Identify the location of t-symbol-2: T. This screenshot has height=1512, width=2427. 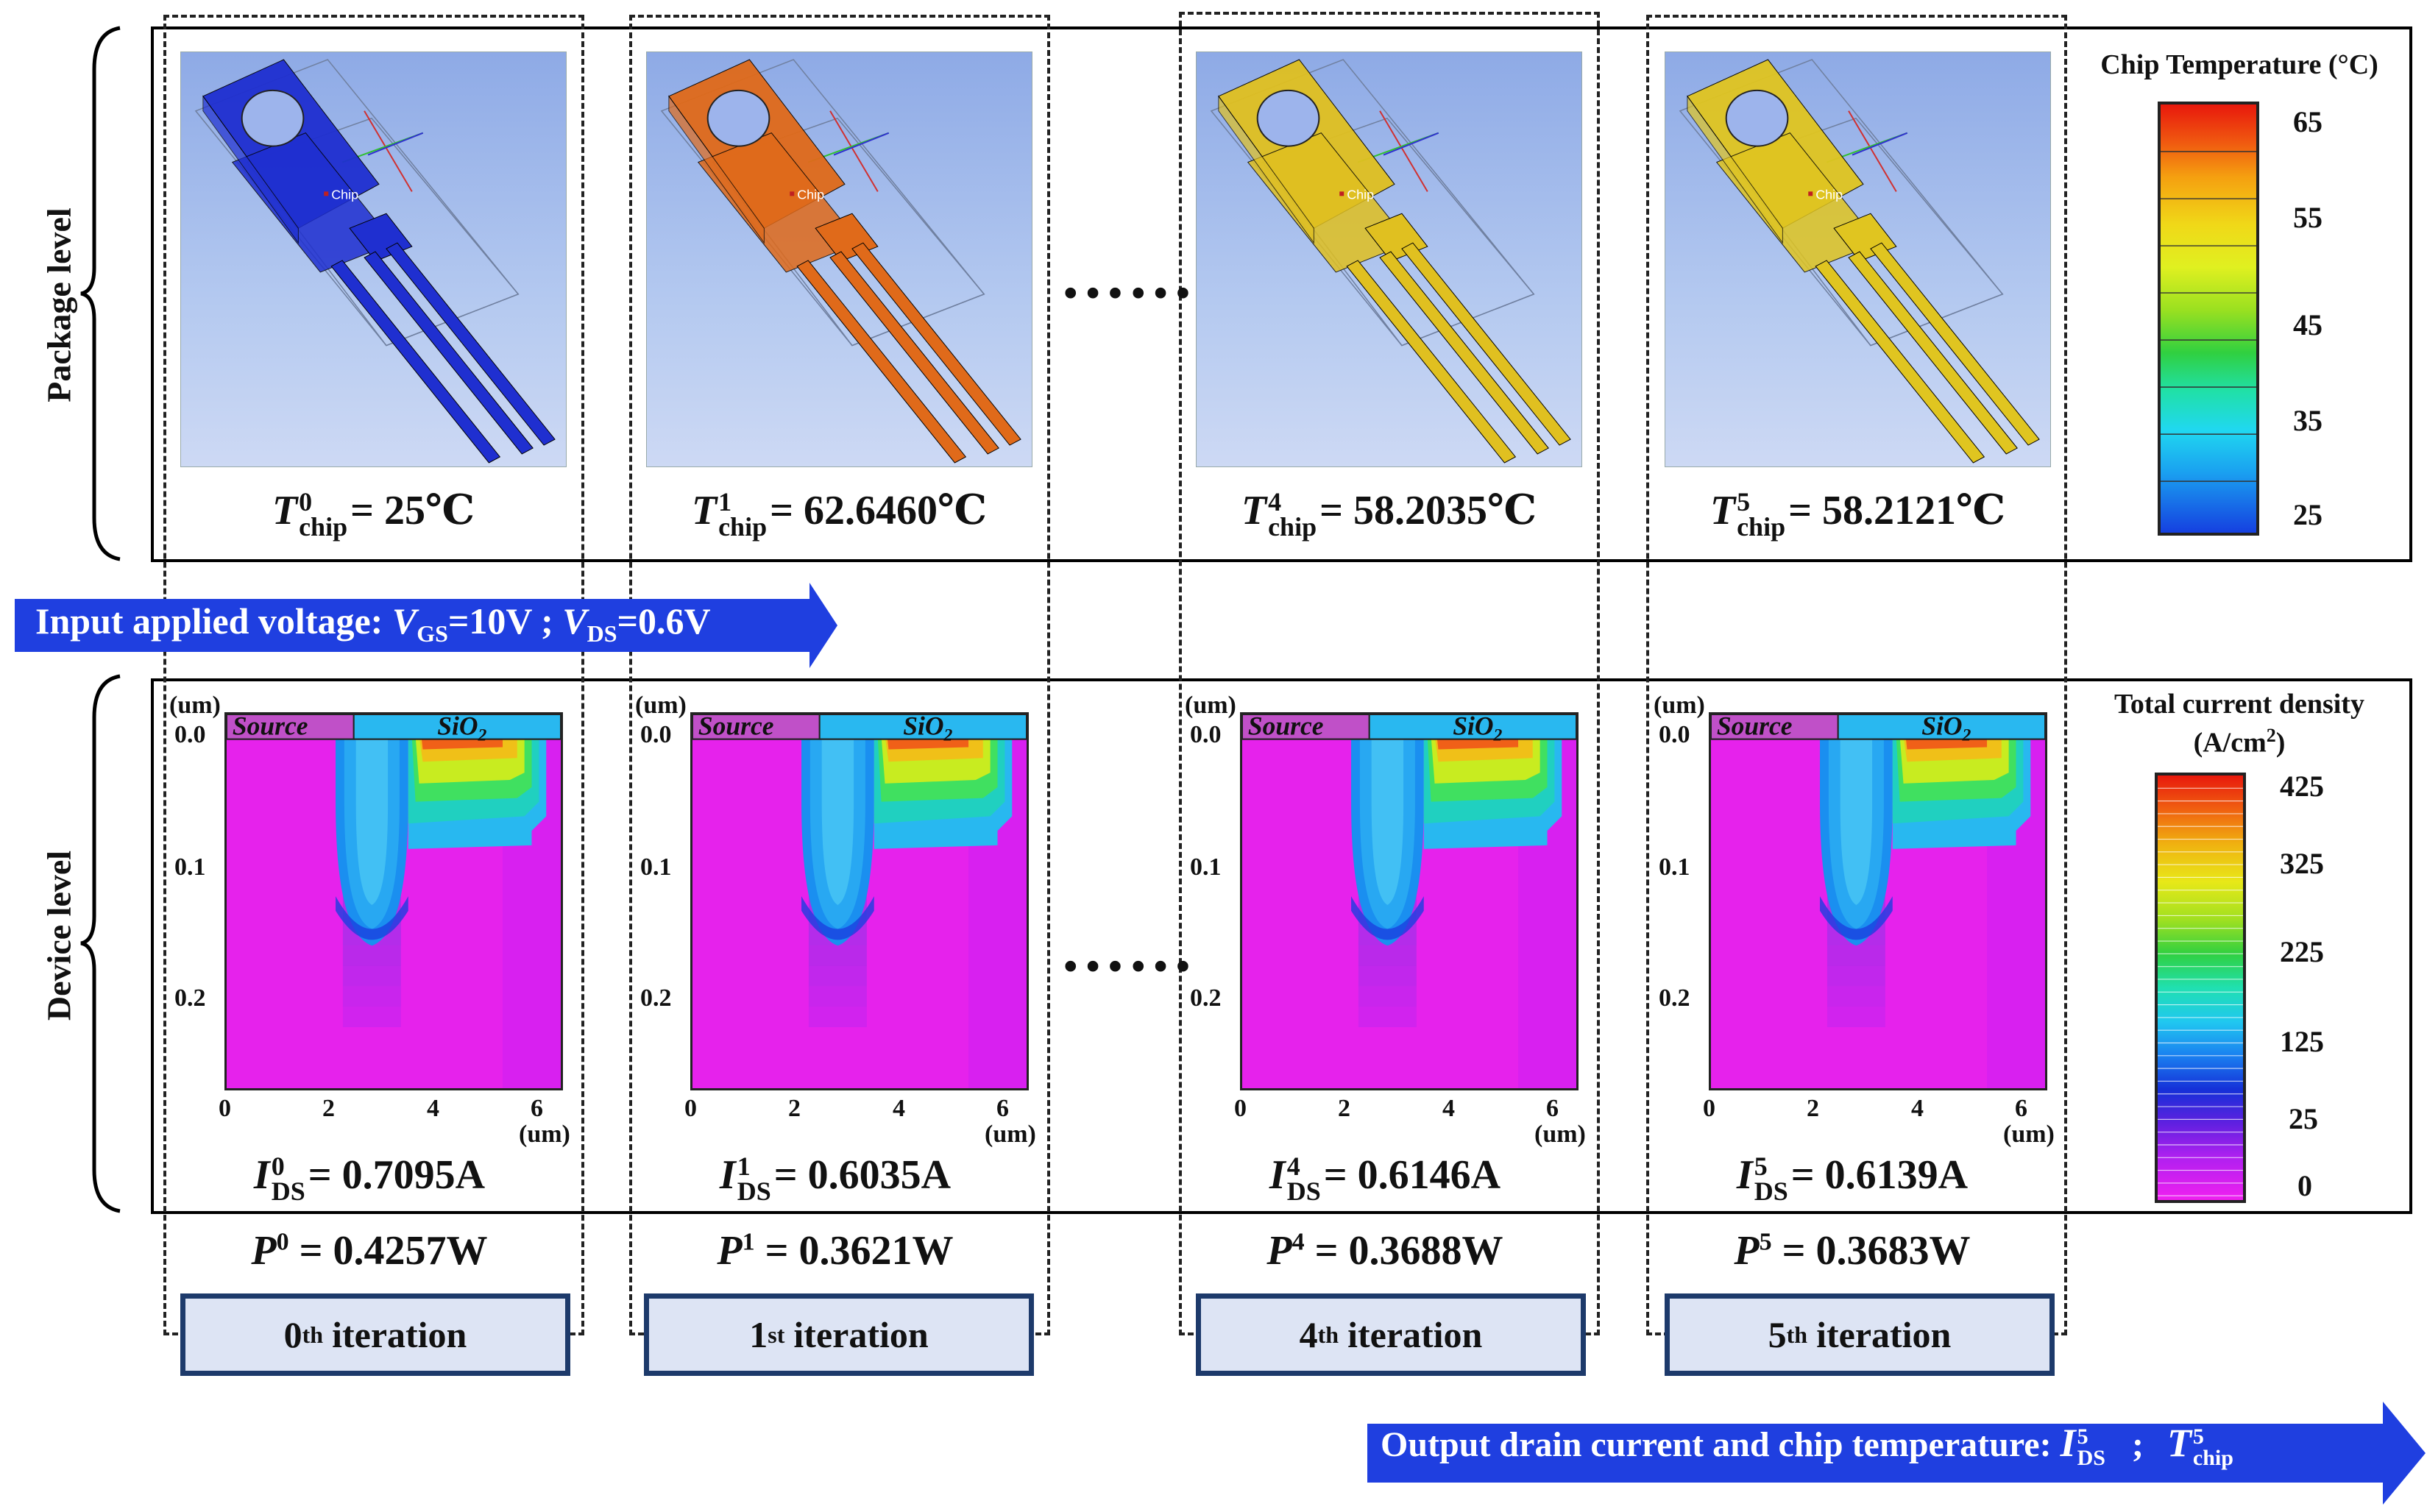
(1254, 510).